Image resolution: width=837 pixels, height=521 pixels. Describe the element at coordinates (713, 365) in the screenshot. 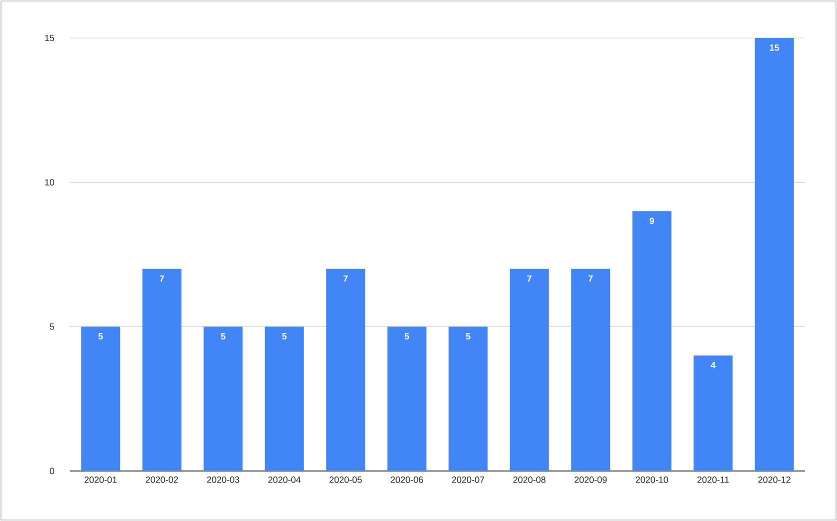

I see `data-label: 4` at that location.